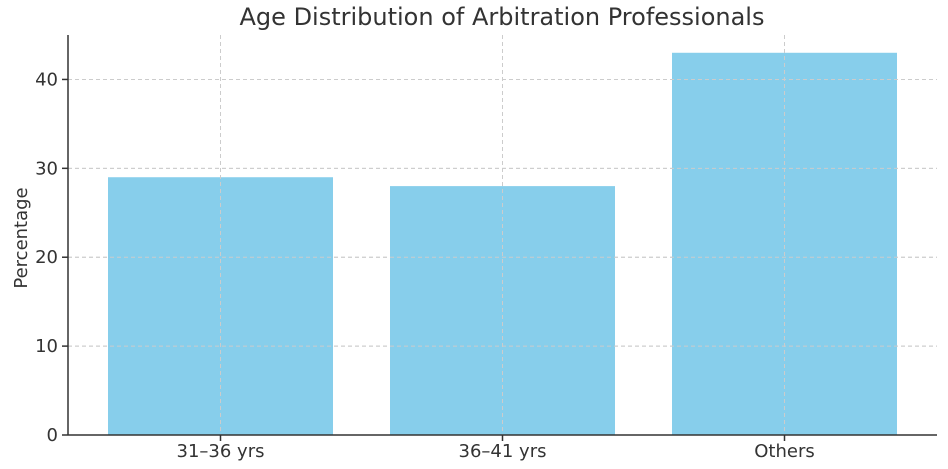 This screenshot has height=469, width=948. What do you see at coordinates (46, 79) in the screenshot?
I see `y-tick-label: 40` at bounding box center [46, 79].